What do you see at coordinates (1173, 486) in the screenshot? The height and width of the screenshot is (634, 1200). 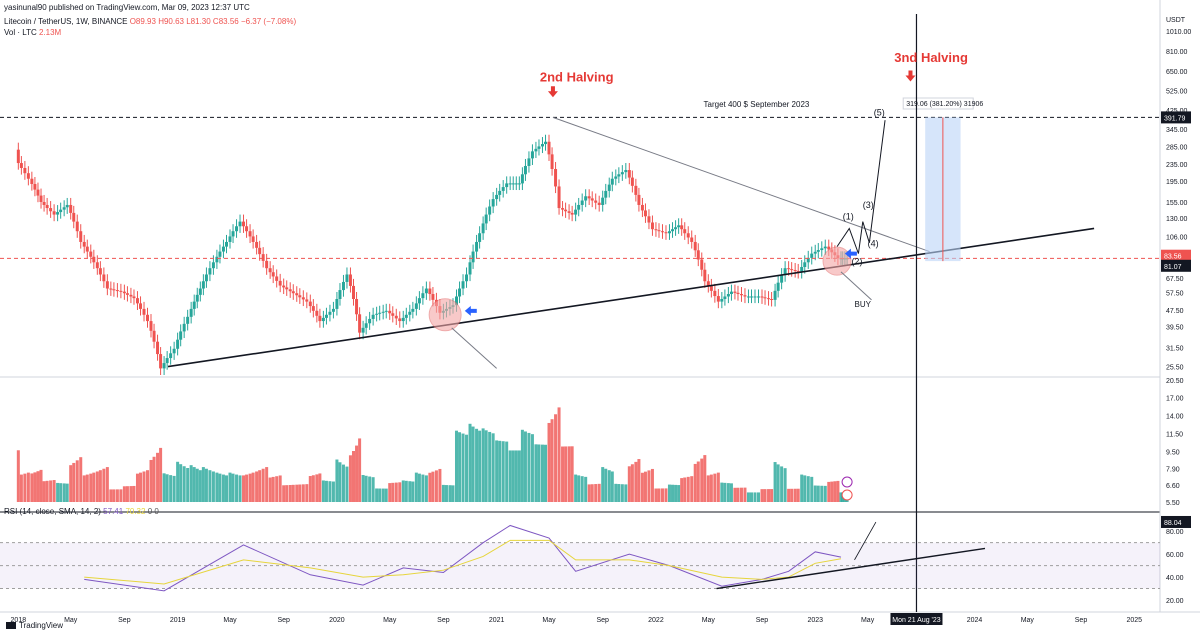 I see `volume-tick-label: 6.60` at bounding box center [1173, 486].